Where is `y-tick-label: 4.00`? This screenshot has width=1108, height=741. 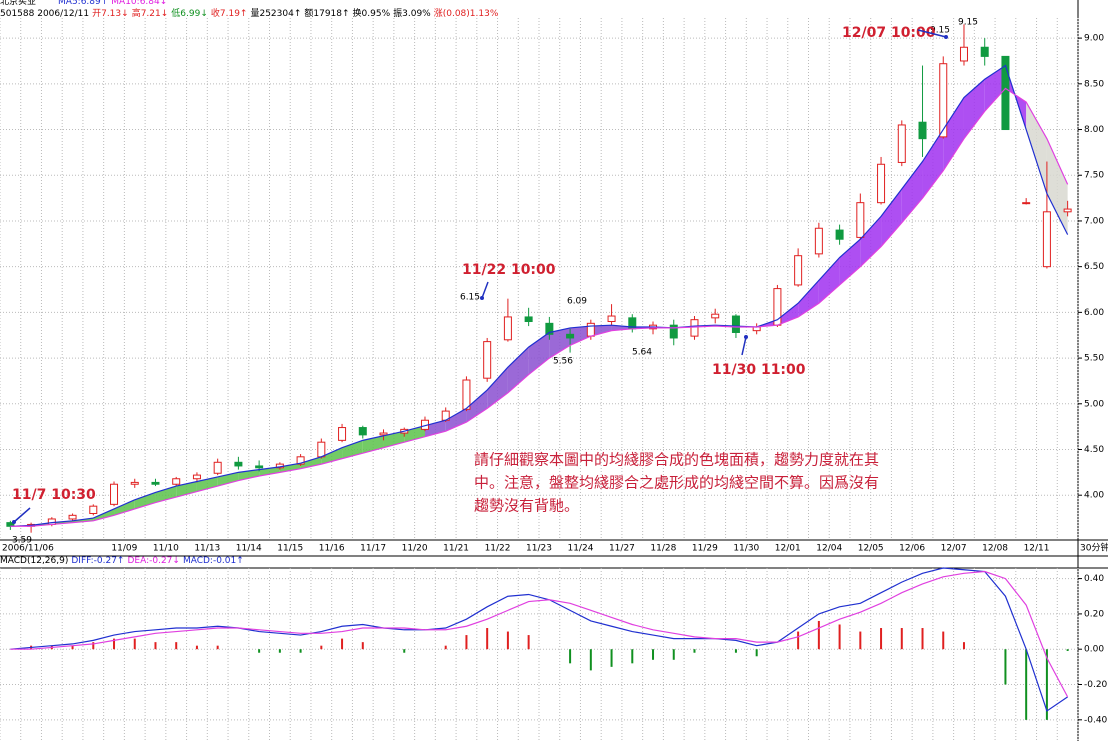 y-tick-label: 4.00 is located at coordinates (1094, 496).